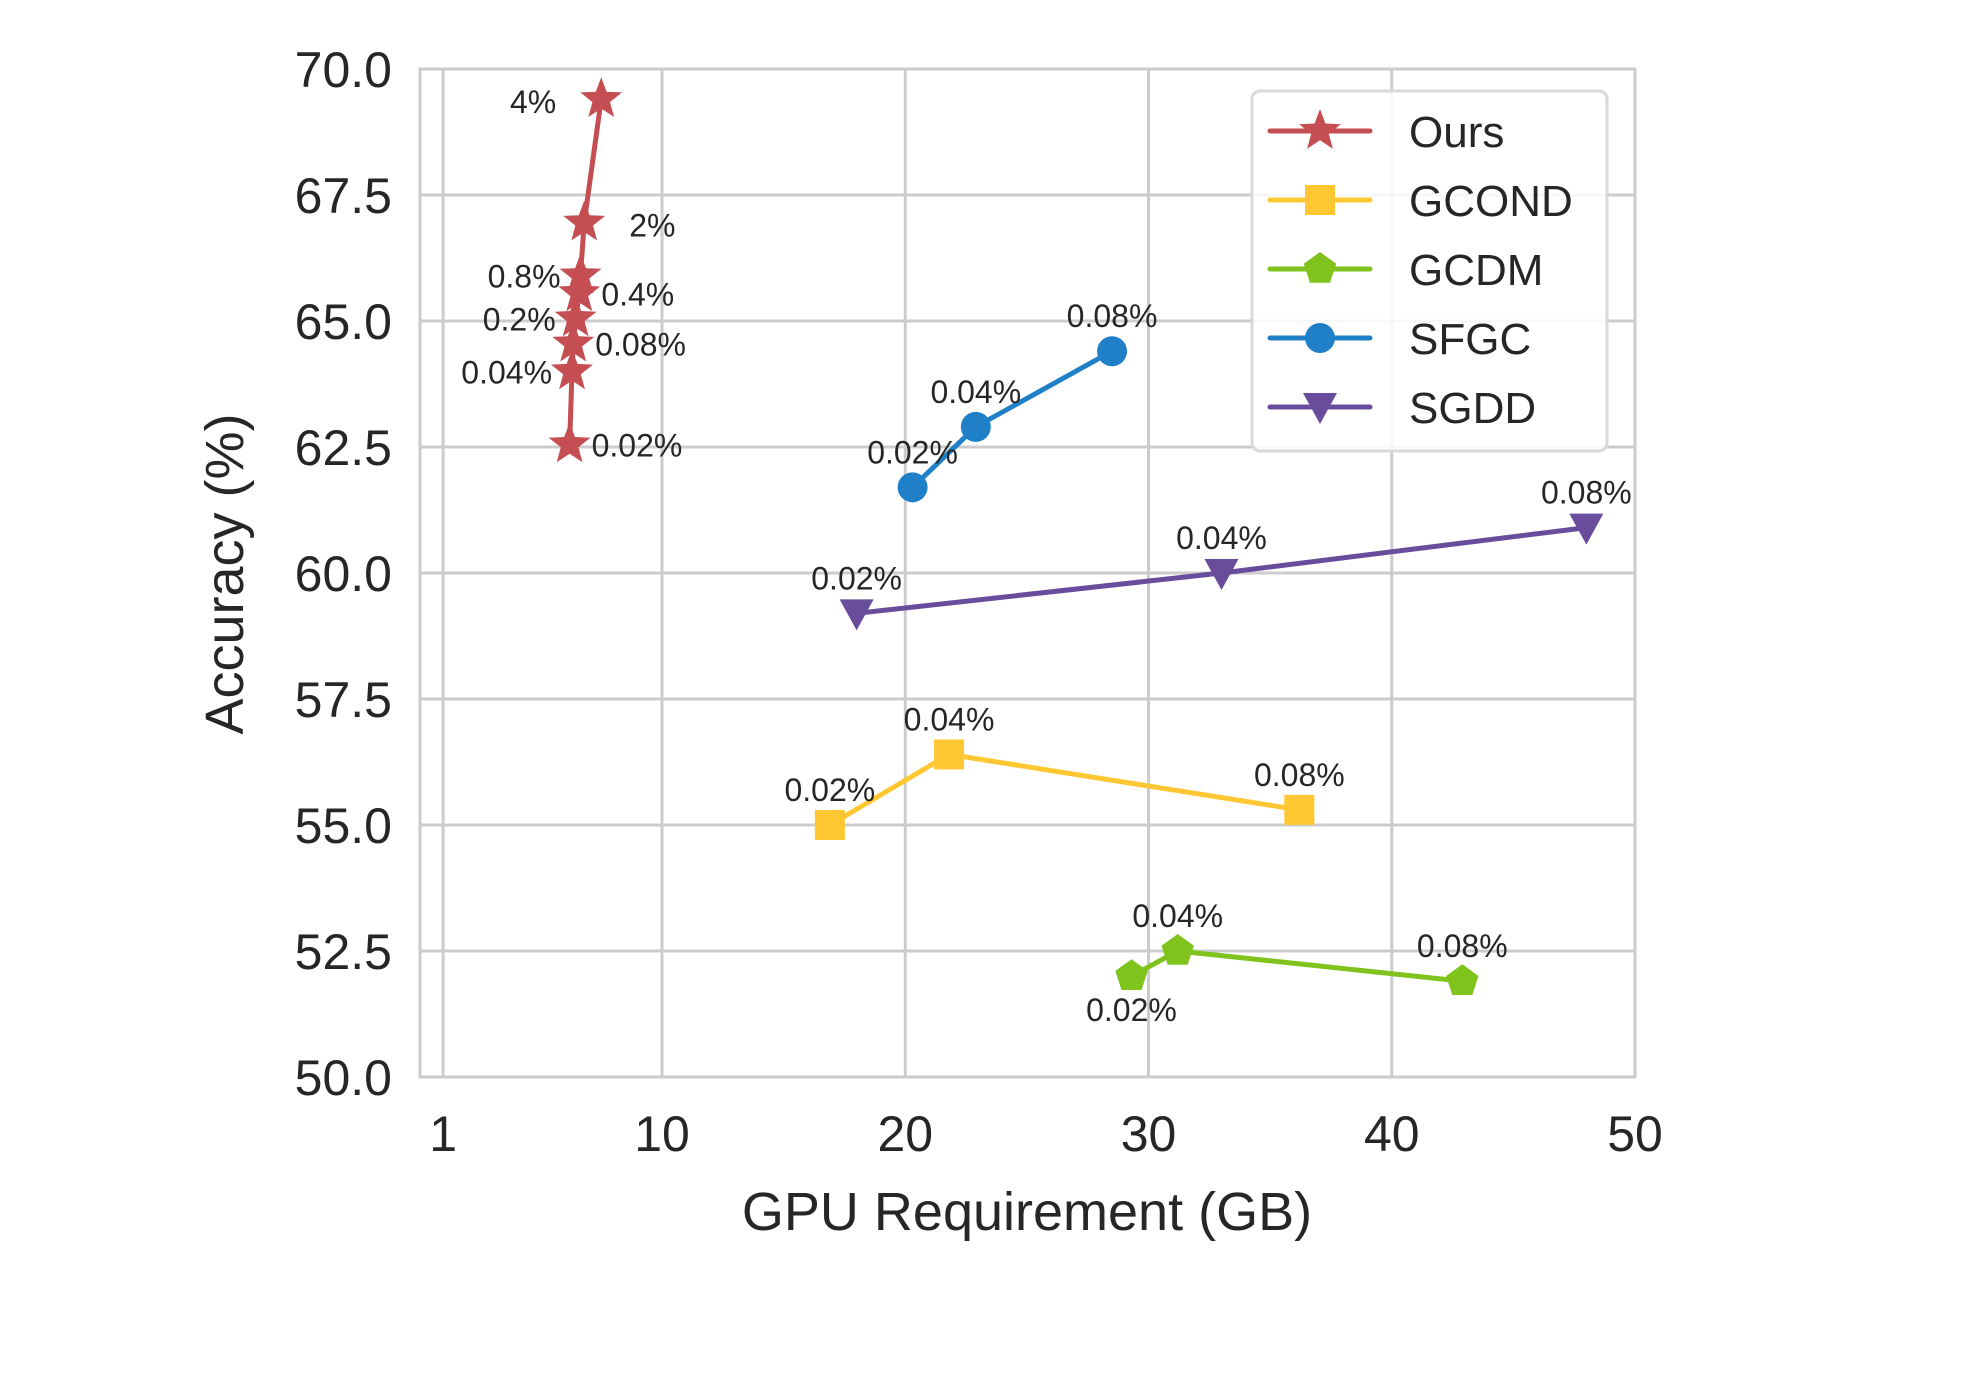  I want to click on data-label-sfgc: 0.04%, so click(975, 392).